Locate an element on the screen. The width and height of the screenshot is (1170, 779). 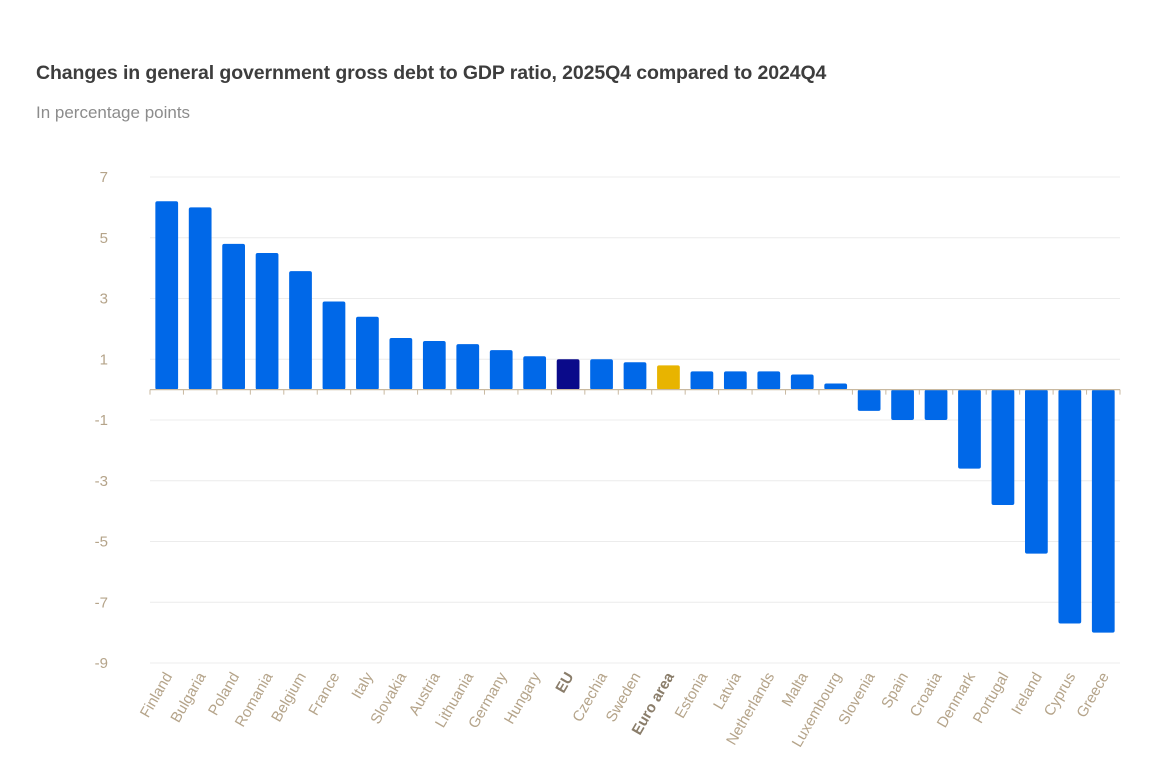
bar-belgium is located at coordinates (300, 330).